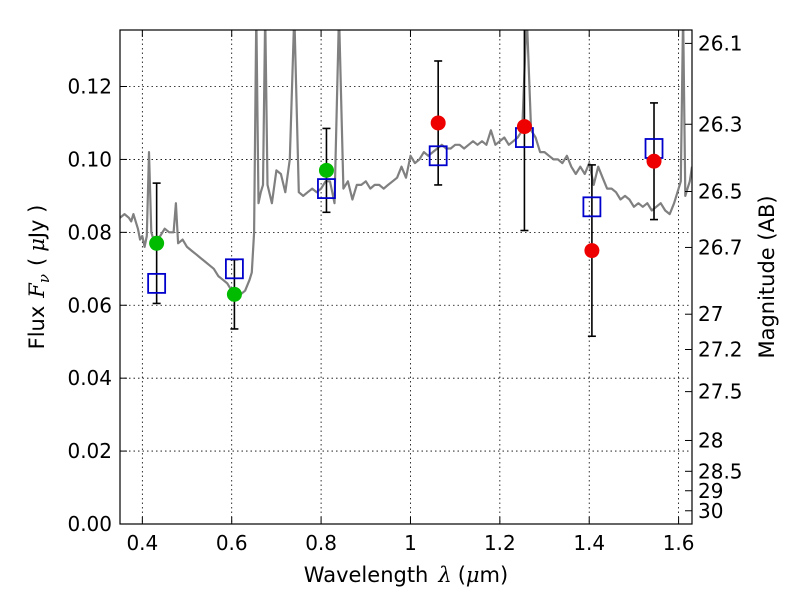 The image size is (800, 600). What do you see at coordinates (37, 262) in the screenshot?
I see `y-axis-title-paren: (` at bounding box center [37, 262].